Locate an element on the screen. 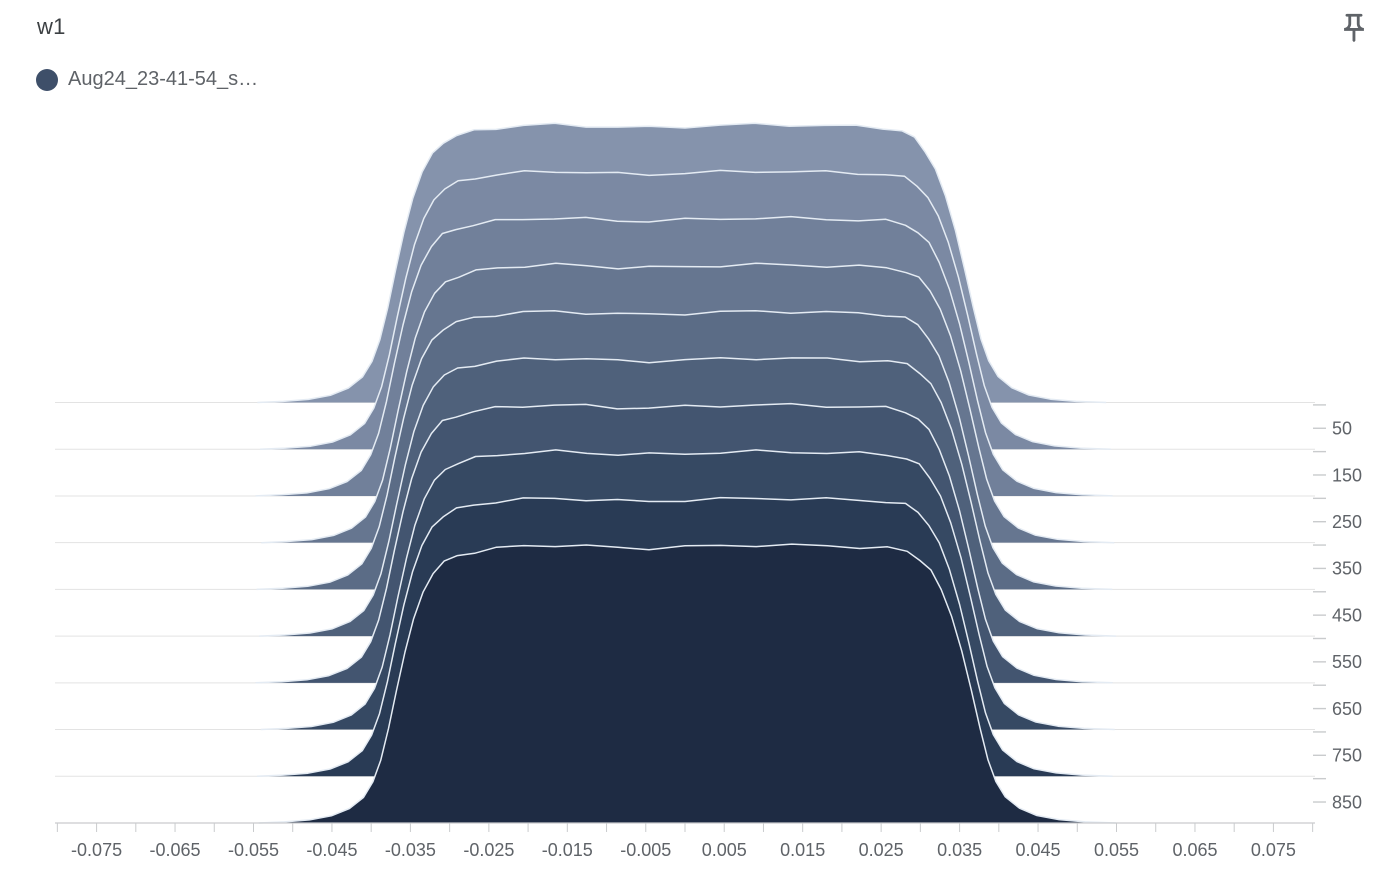 Image resolution: width=1398 pixels, height=892 pixels. svg-text: 0.065 is located at coordinates (1194, 850).